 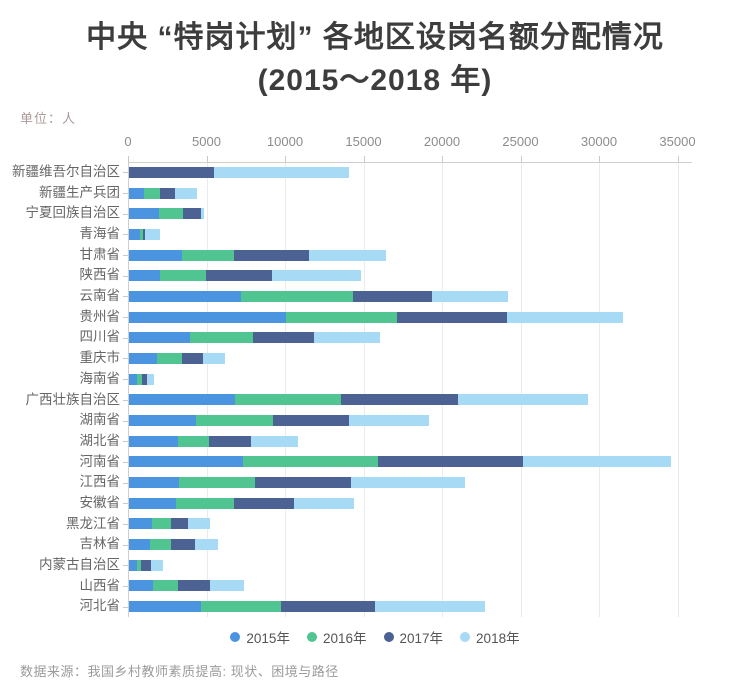 What do you see at coordinates (100, 316) in the screenshot?
I see `category-label: 贵州省` at bounding box center [100, 316].